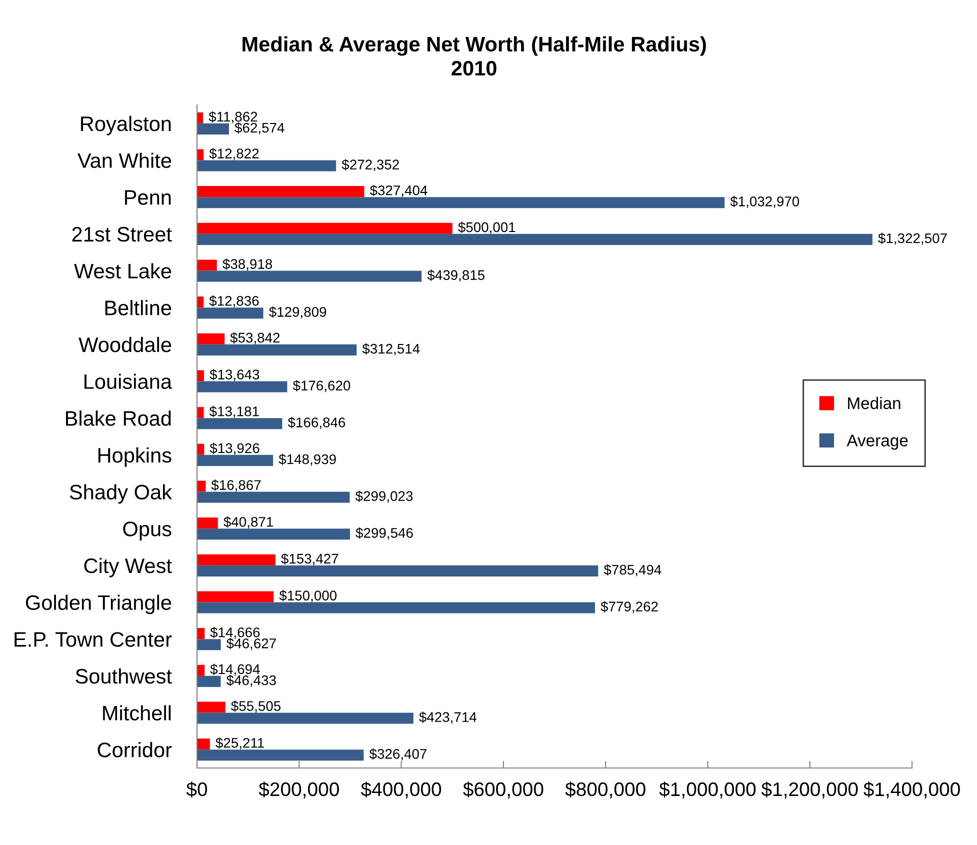  Describe the element at coordinates (397, 754) in the screenshot. I see `data-label: $326,407` at that location.